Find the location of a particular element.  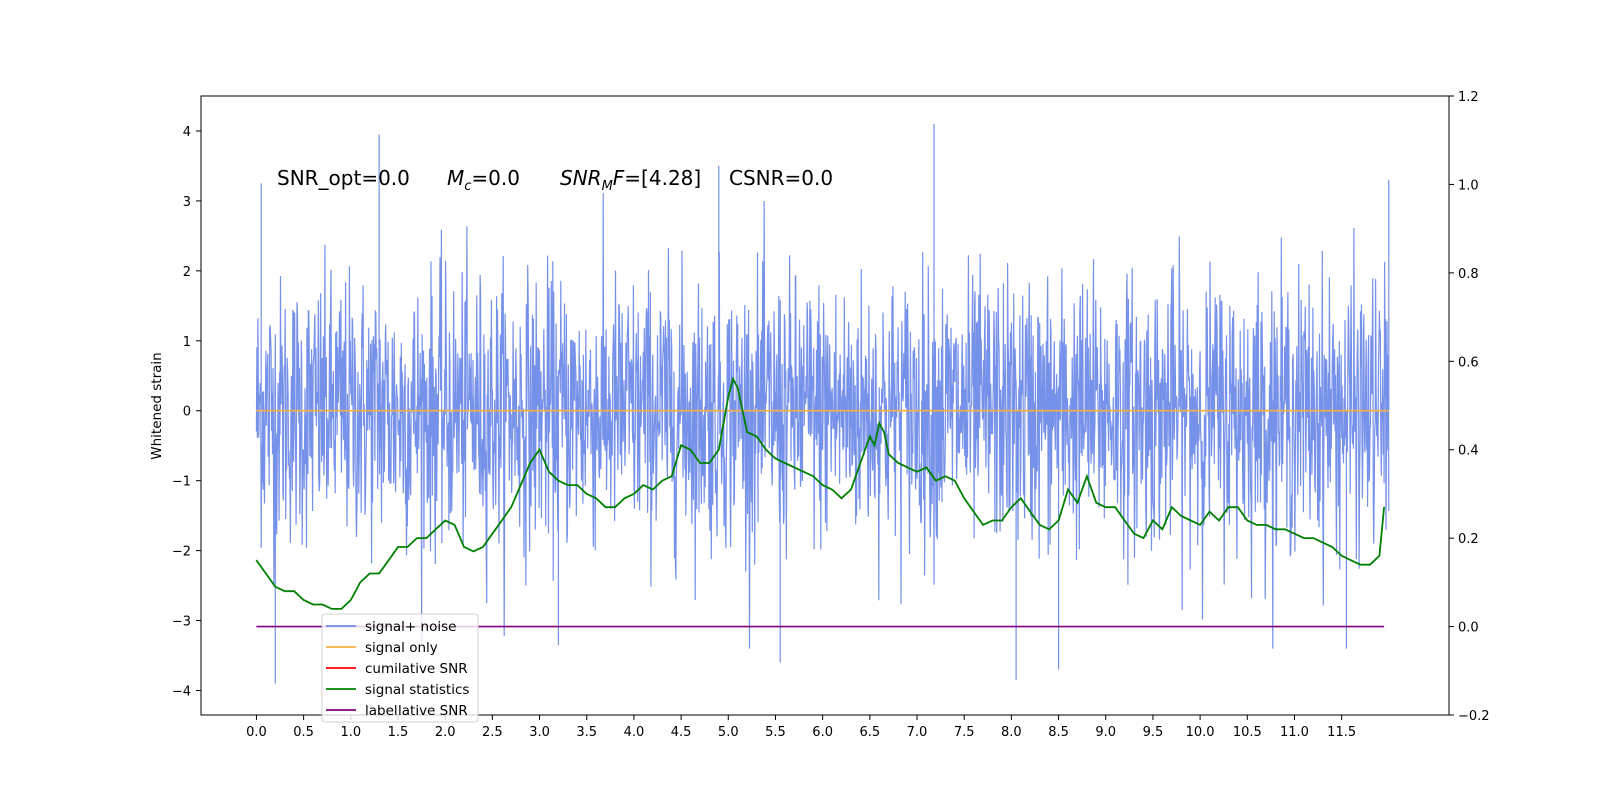

x-tick-label: 1.5 is located at coordinates (398, 732).